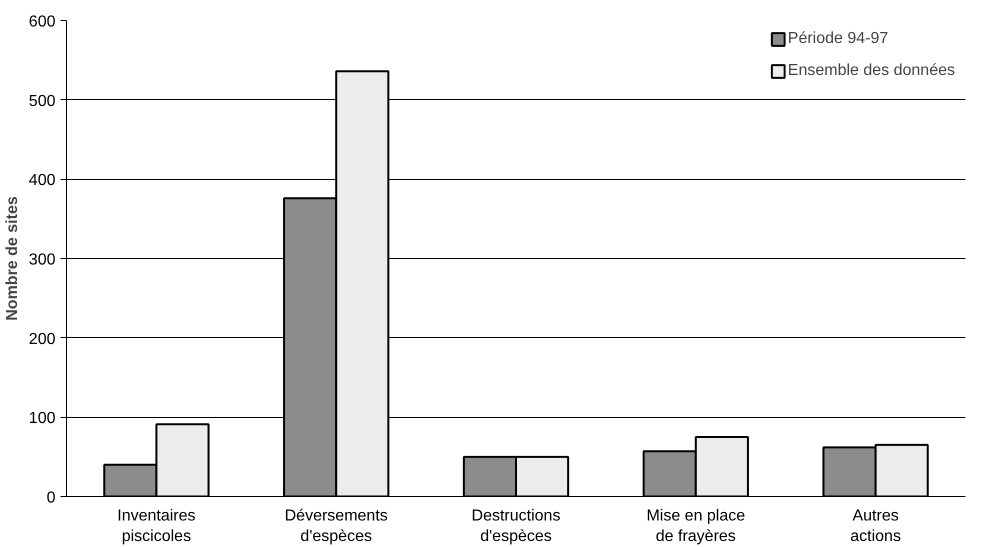  What do you see at coordinates (156, 526) in the screenshot?
I see `x-tick-label: Inventaires piscicoles` at bounding box center [156, 526].